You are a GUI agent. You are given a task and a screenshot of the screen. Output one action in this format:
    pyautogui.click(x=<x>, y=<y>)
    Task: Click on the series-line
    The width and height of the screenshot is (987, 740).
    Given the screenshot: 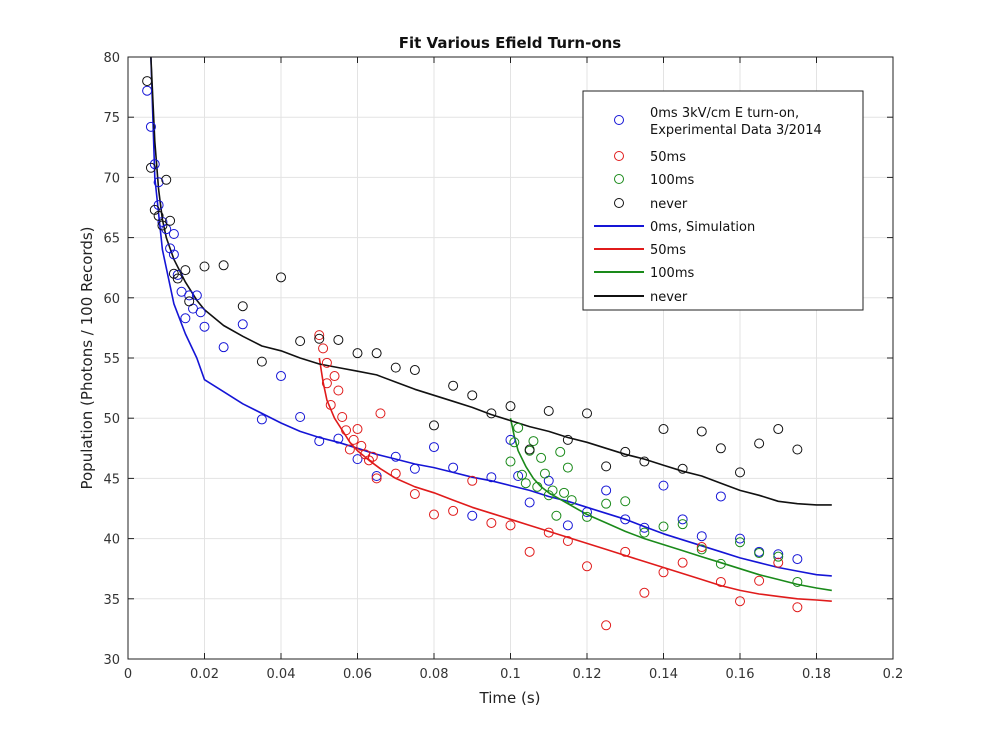 What is the action you would take?
    pyautogui.click(x=670, y=505)
    